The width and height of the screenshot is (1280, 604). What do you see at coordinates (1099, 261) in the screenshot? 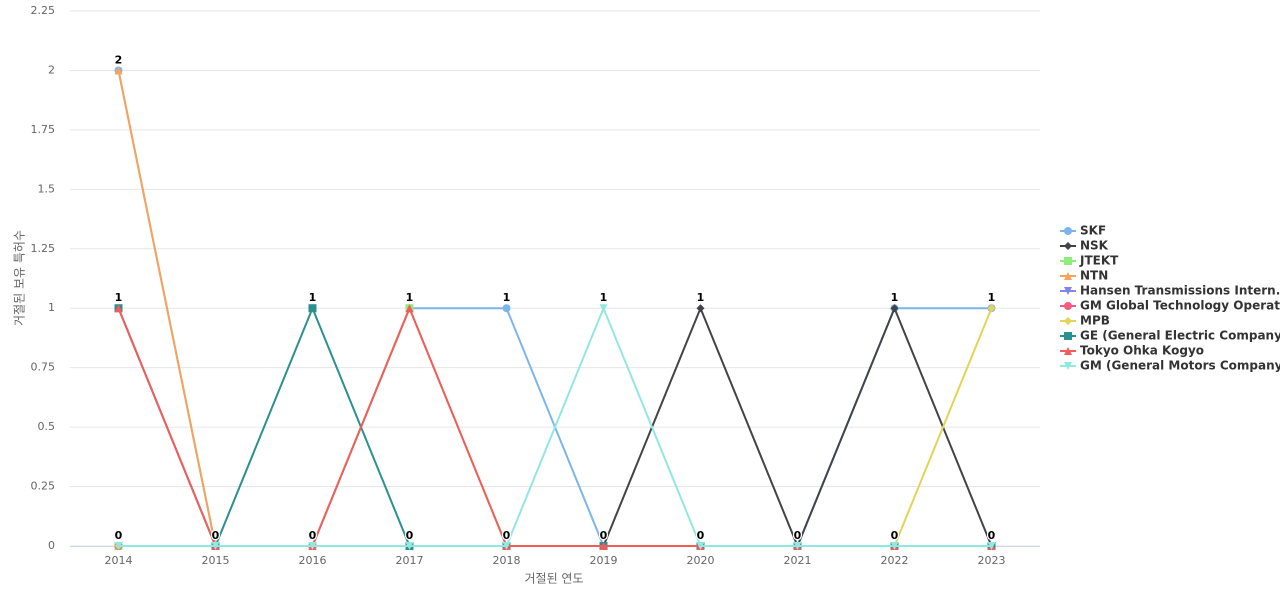
I see `legend-label: JTEKT` at bounding box center [1099, 261].